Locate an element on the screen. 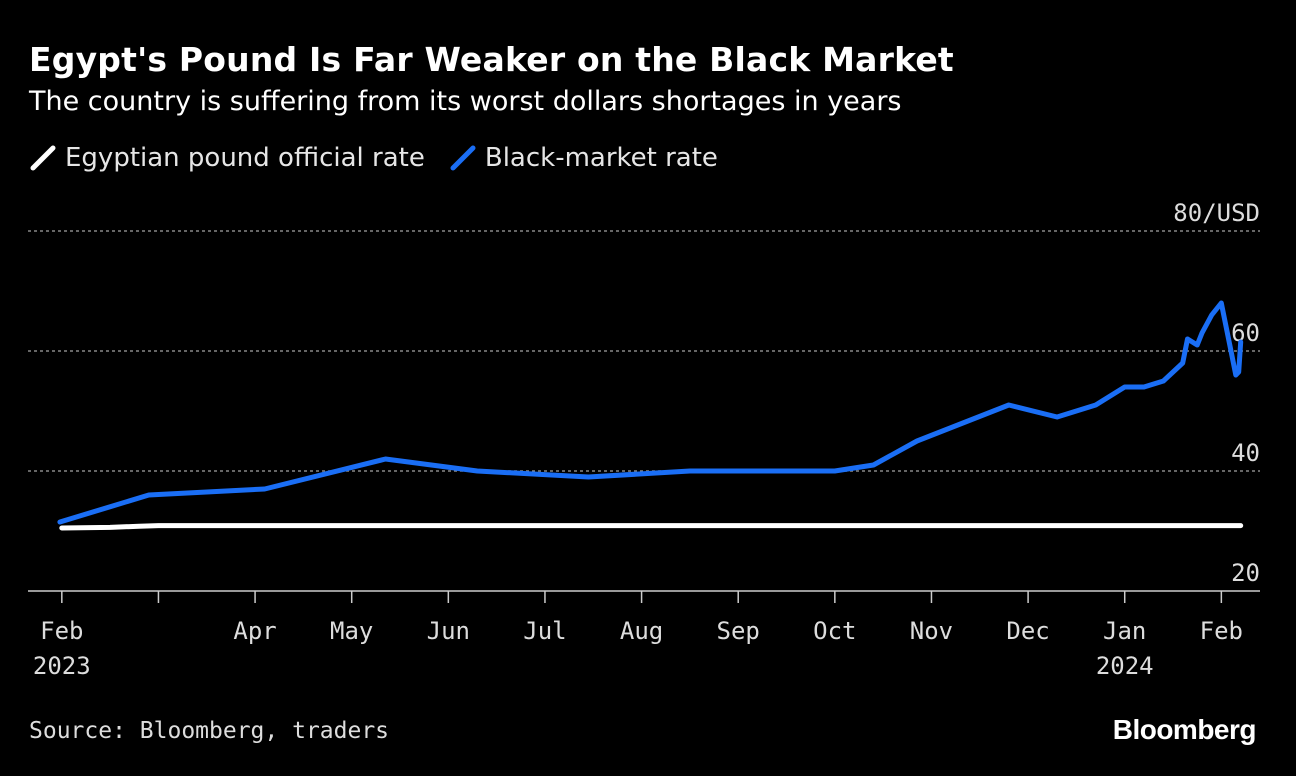 The width and height of the screenshot is (1296, 776). legend-label-black-market: Black-market rate is located at coordinates (601, 158).